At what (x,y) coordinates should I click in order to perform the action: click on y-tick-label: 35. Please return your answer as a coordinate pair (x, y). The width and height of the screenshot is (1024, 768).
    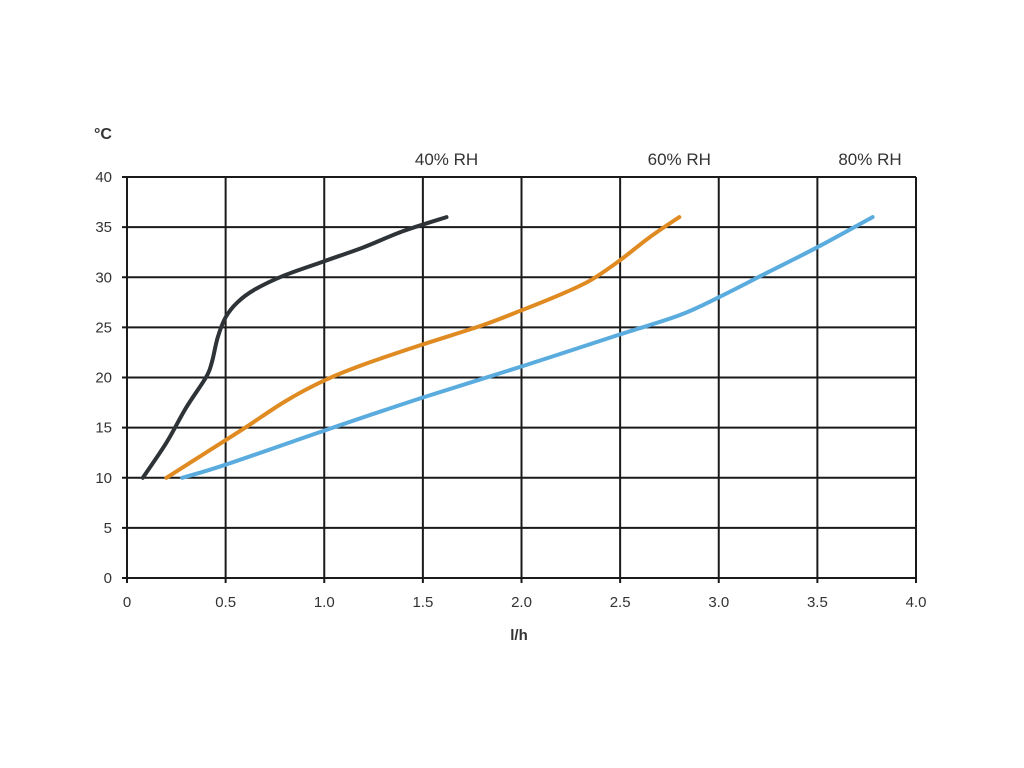
    Looking at the image, I should click on (103, 227).